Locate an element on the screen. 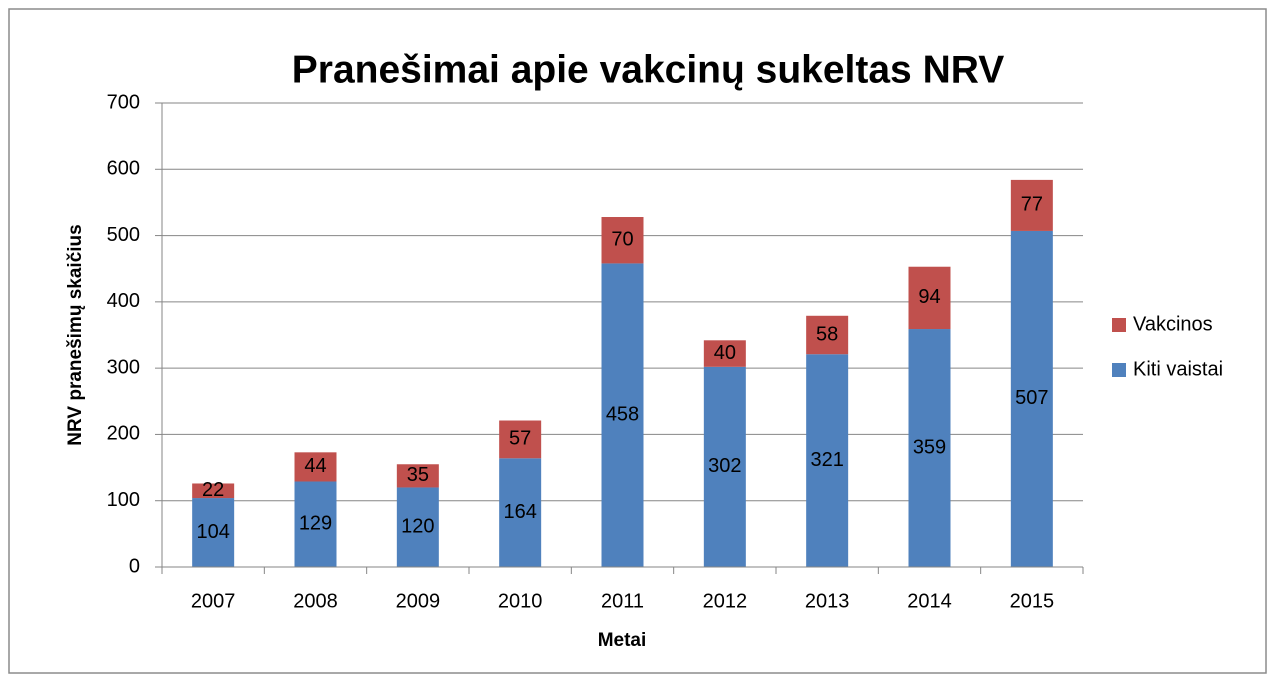  data-label: 120 is located at coordinates (417, 527).